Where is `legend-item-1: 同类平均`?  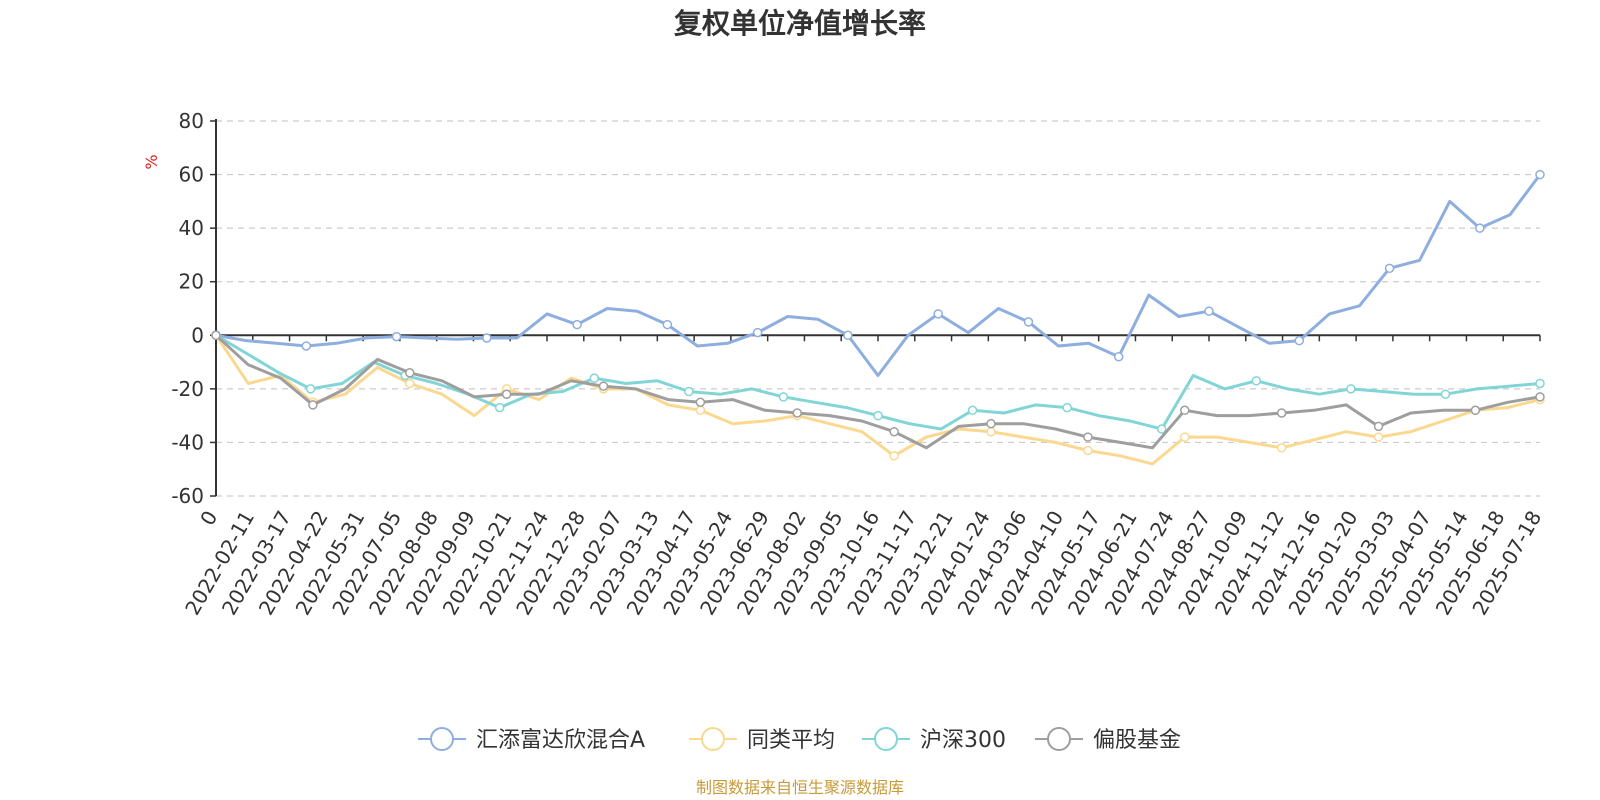 legend-item-1: 同类平均 is located at coordinates (762, 740).